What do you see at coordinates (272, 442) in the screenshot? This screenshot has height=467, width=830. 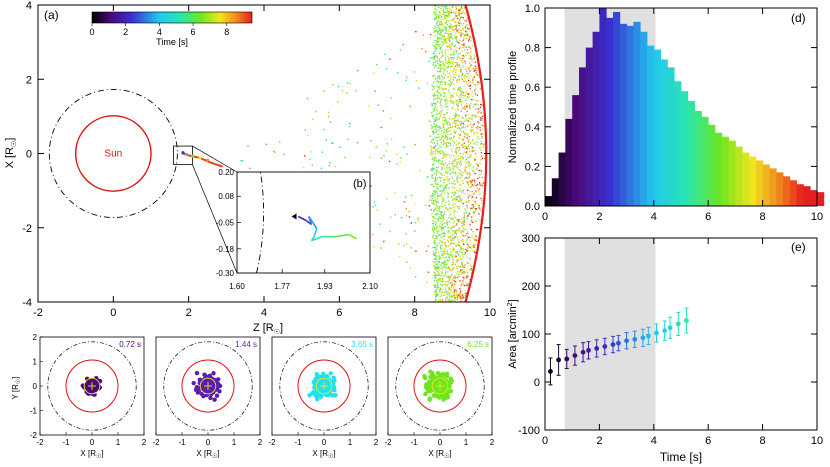 I see `snapshot-xtick-label: -2` at bounding box center [272, 442].